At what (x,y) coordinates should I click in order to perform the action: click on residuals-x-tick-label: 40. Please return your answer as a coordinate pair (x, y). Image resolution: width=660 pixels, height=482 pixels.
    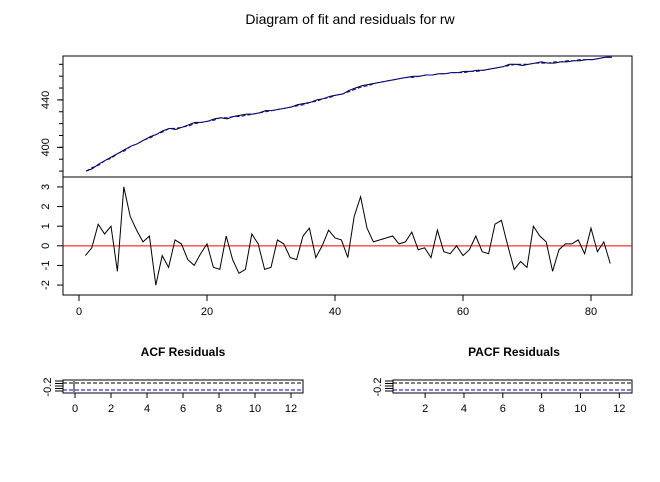
    Looking at the image, I should click on (335, 312).